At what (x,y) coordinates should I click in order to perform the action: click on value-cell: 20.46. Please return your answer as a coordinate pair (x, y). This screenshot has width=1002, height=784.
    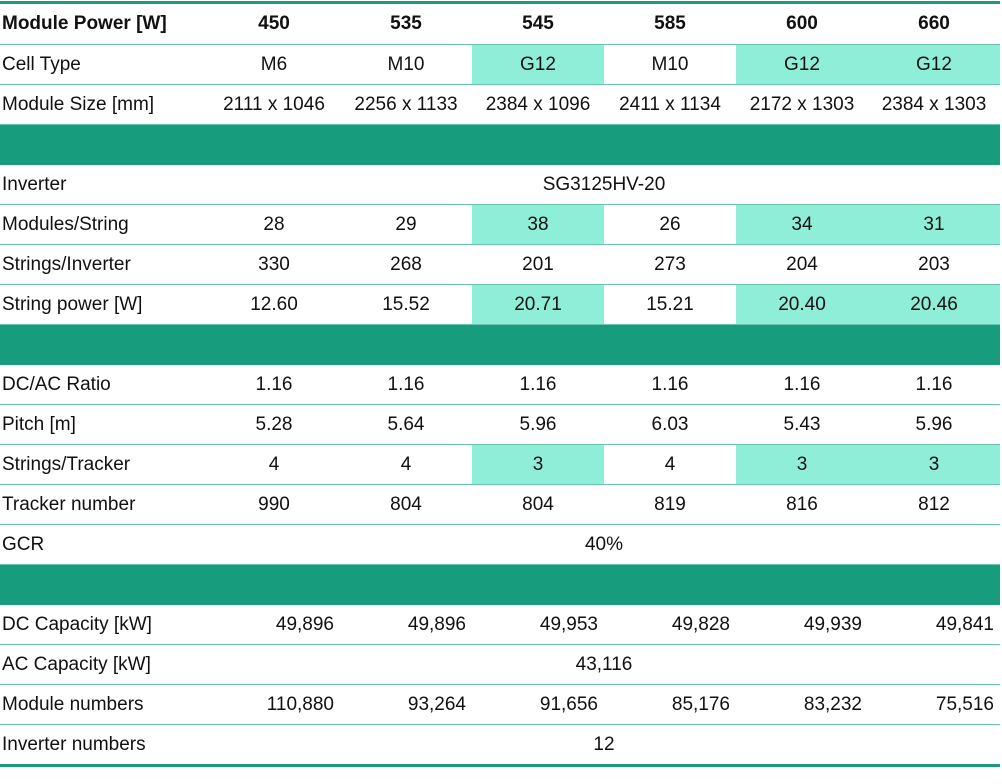
    Looking at the image, I should click on (934, 304).